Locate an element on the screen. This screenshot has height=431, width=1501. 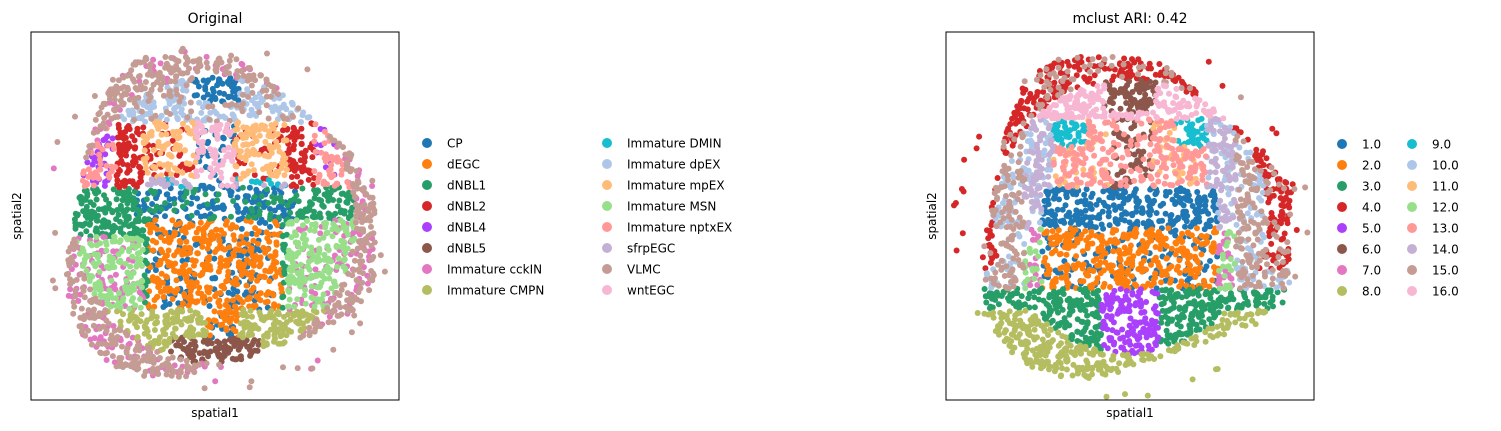
legend-item: wntEGC is located at coordinates (638, 291).